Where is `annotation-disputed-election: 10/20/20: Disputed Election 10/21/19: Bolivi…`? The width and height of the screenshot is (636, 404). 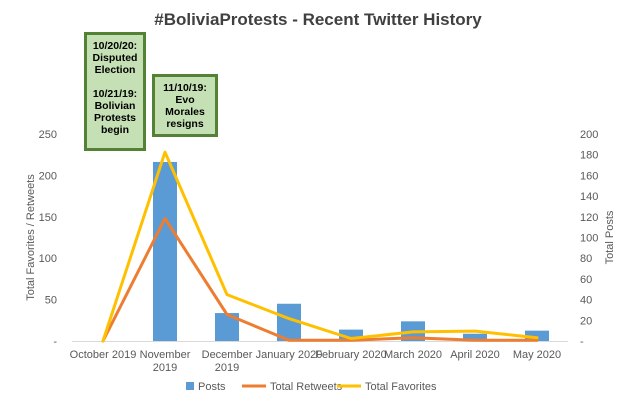
annotation-disputed-election: 10/20/20: Disputed Election 10/21/19: Bolivi… is located at coordinates (115, 91).